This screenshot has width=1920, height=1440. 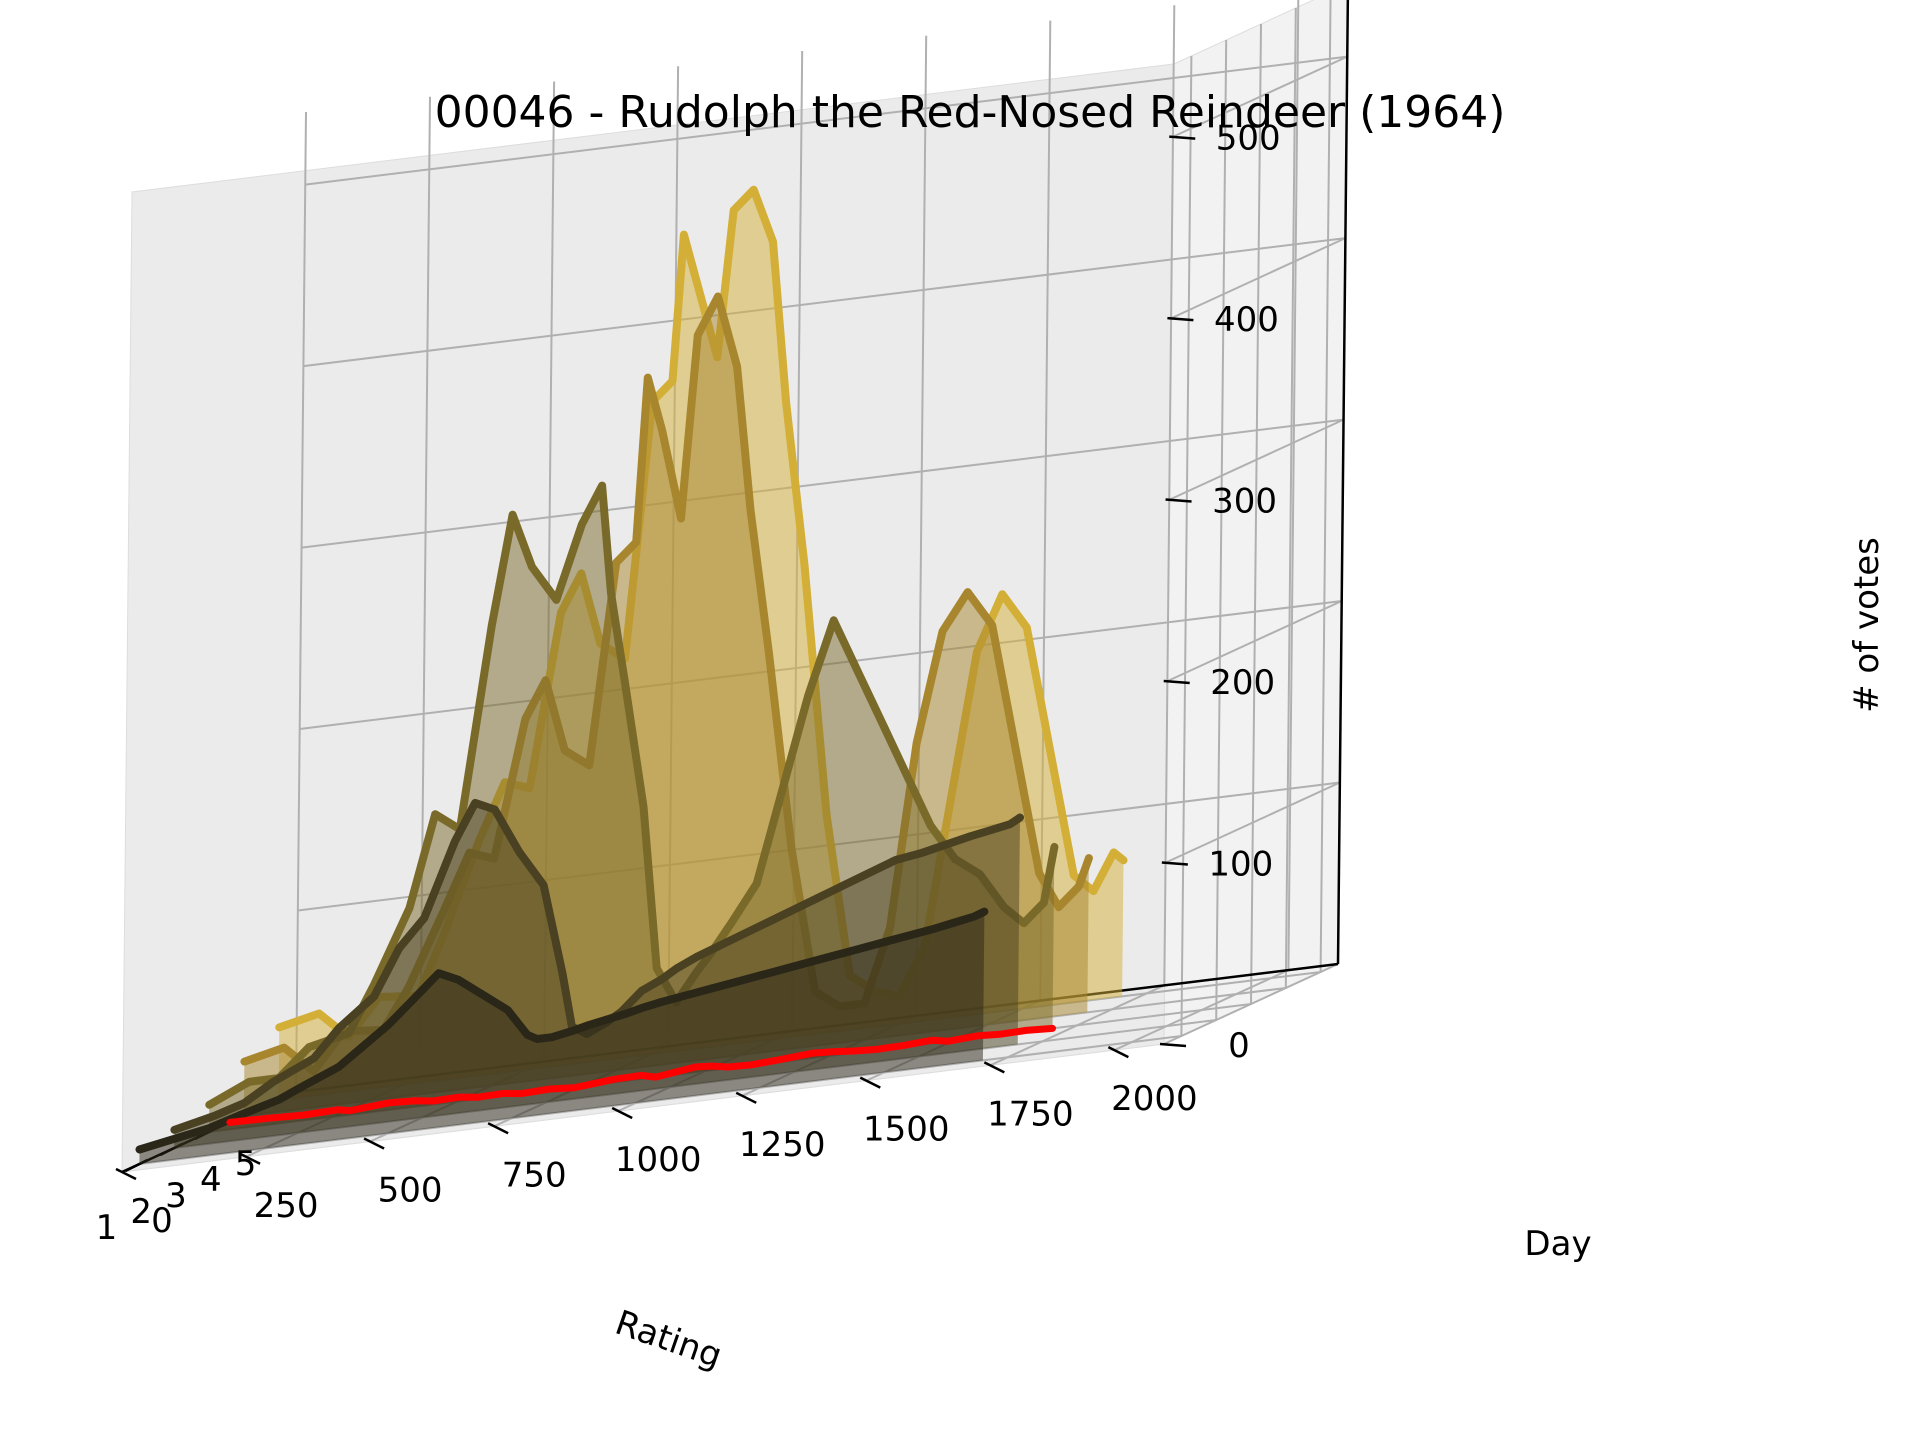 What do you see at coordinates (1240, 865) in the screenshot?
I see `z-tick-label: 100` at bounding box center [1240, 865].